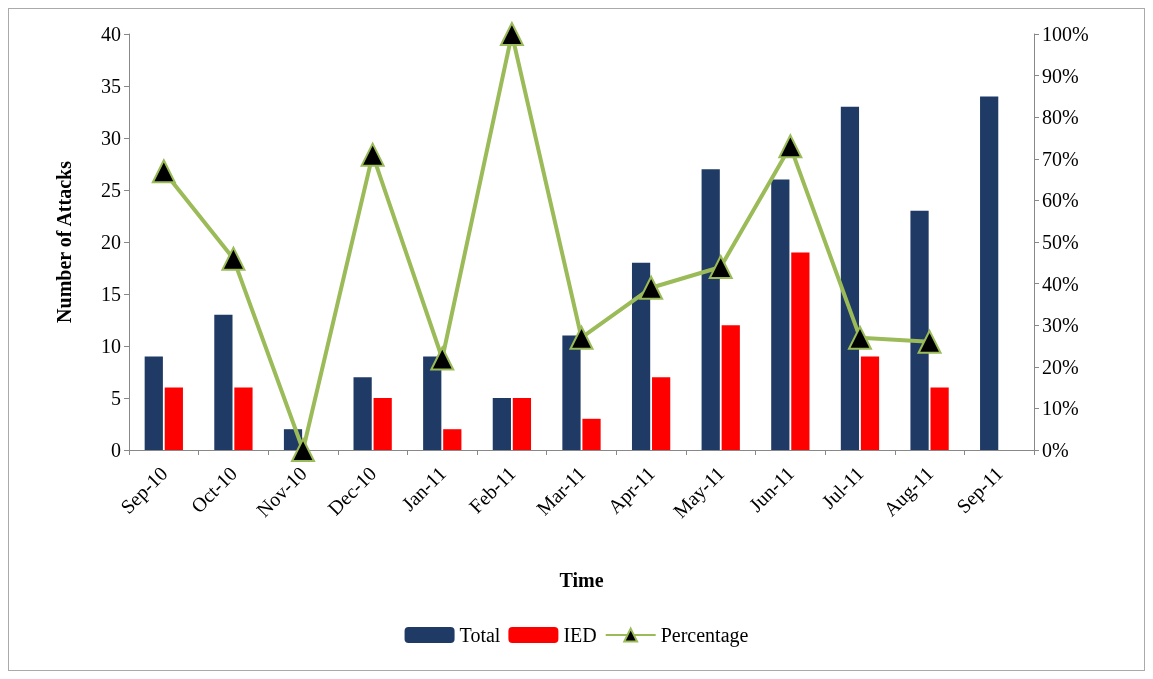  Describe the element at coordinates (1055, 450) in the screenshot. I see `y2-tick-label: 0%` at that location.